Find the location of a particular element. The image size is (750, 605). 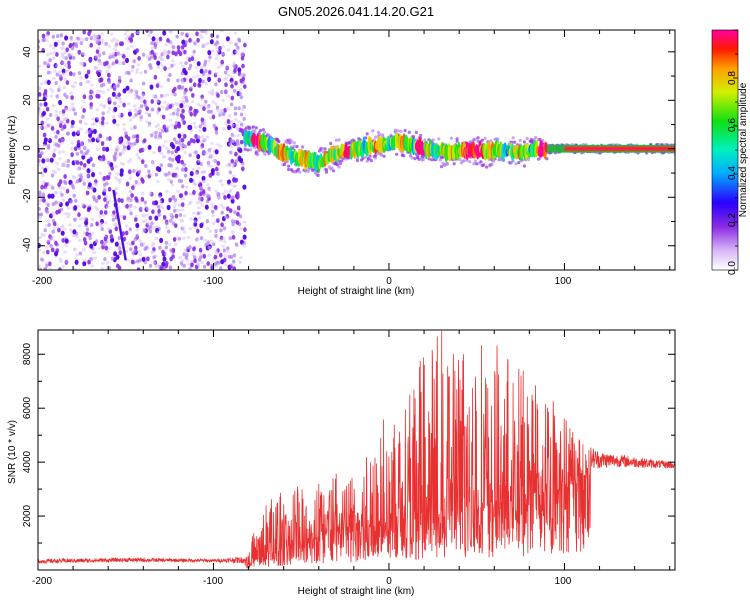

colorbar-tick-label: 0.4 is located at coordinates (732, 173).